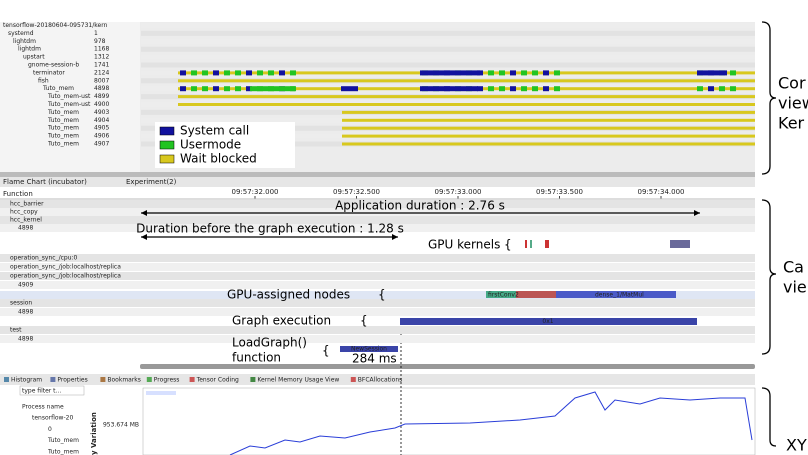 The width and height of the screenshot is (808, 455). I want to click on tab: Tensor Coding, so click(217, 380).